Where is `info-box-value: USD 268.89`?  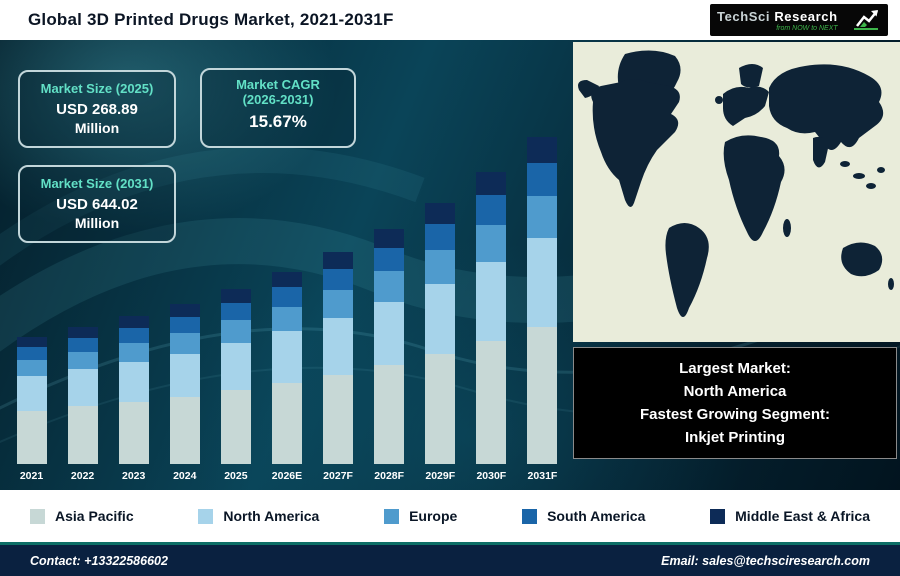 info-box-value: USD 268.89 is located at coordinates (97, 109).